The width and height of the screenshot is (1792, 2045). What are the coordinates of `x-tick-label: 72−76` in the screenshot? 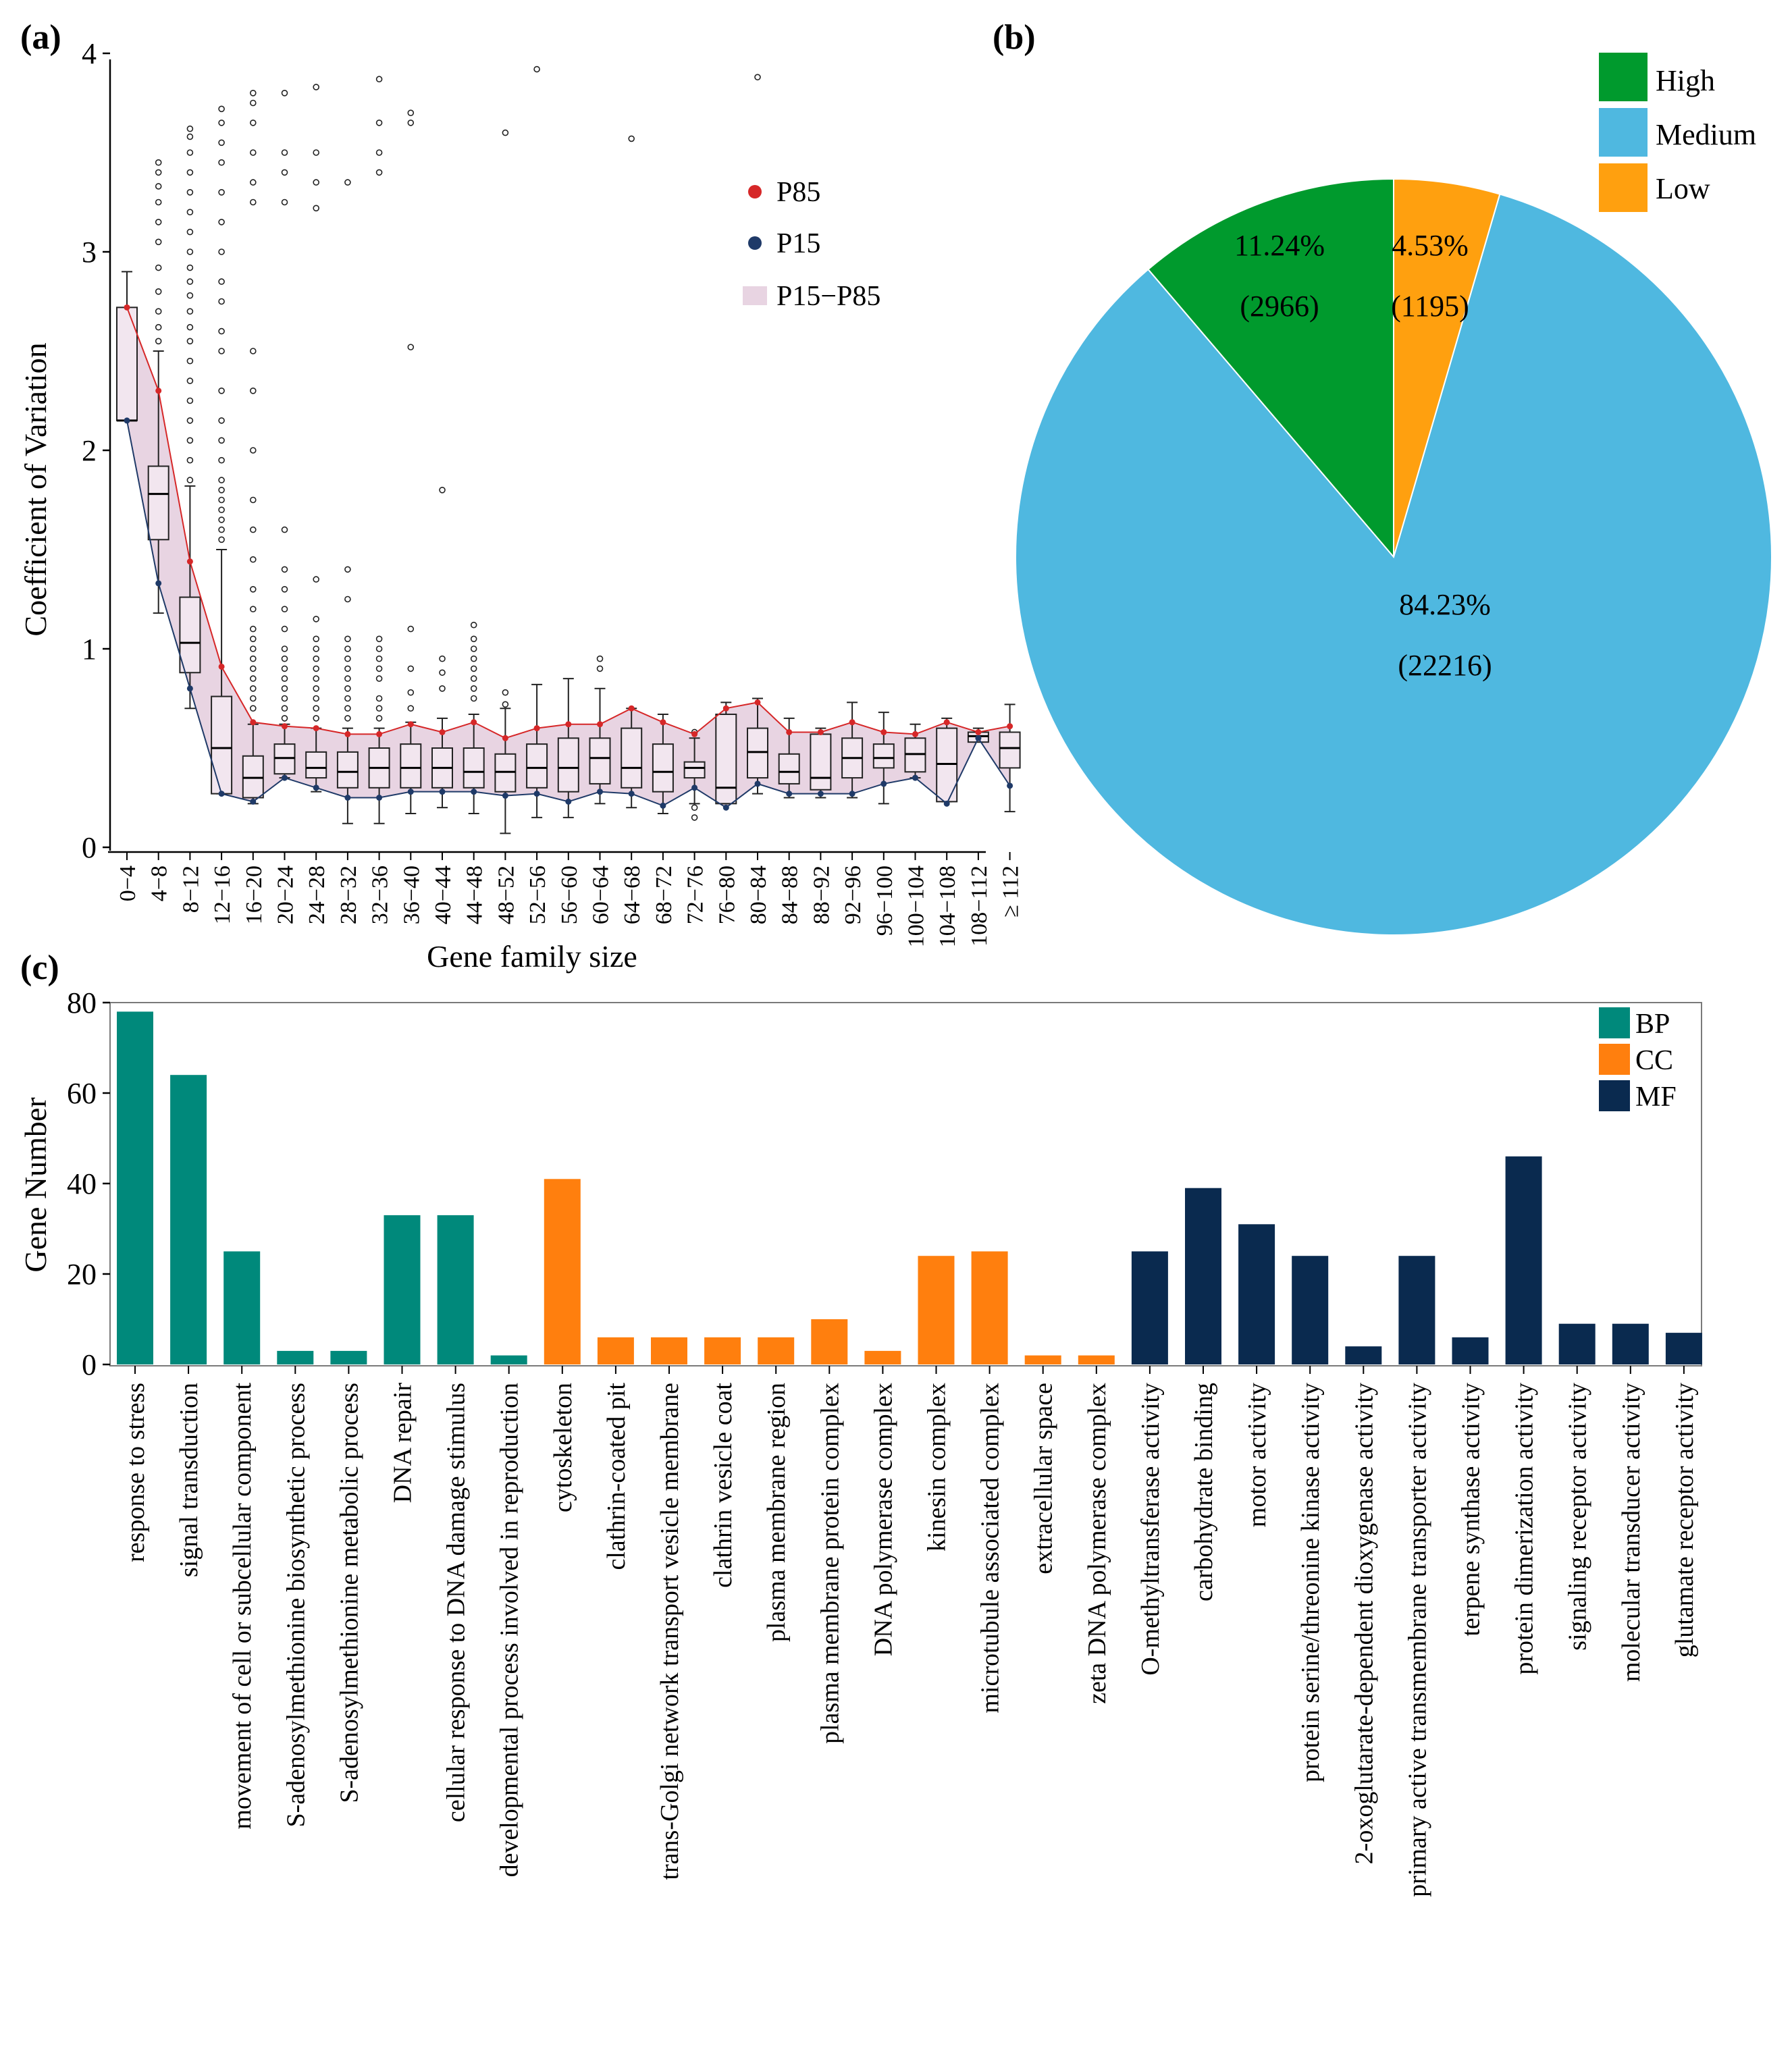 It's located at (695, 895).